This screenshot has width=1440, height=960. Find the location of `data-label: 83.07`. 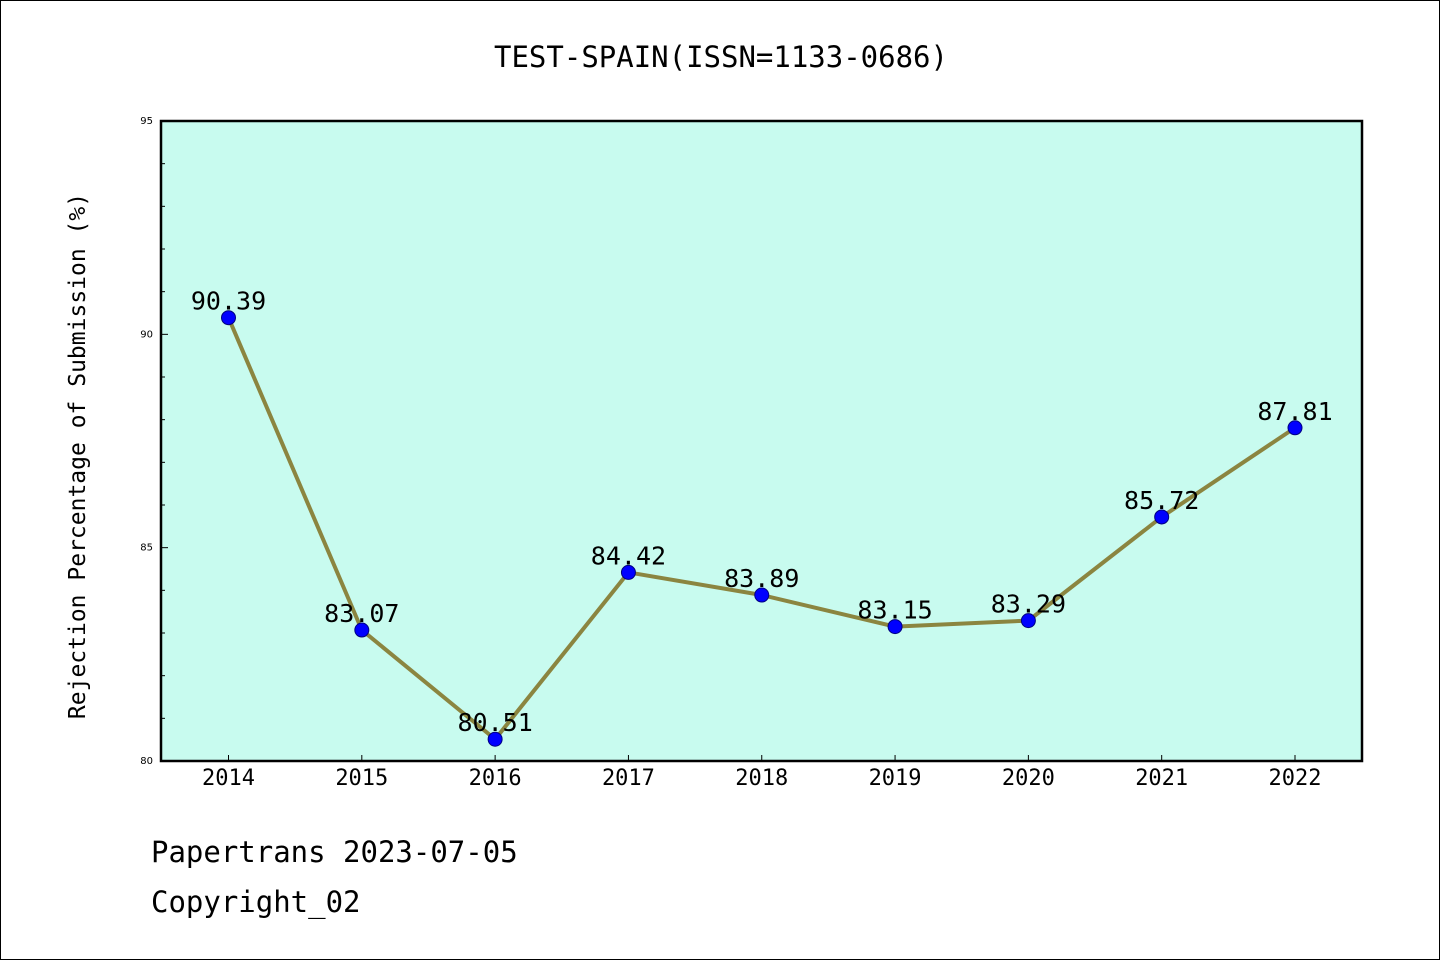

data-label: 83.07 is located at coordinates (361, 613).